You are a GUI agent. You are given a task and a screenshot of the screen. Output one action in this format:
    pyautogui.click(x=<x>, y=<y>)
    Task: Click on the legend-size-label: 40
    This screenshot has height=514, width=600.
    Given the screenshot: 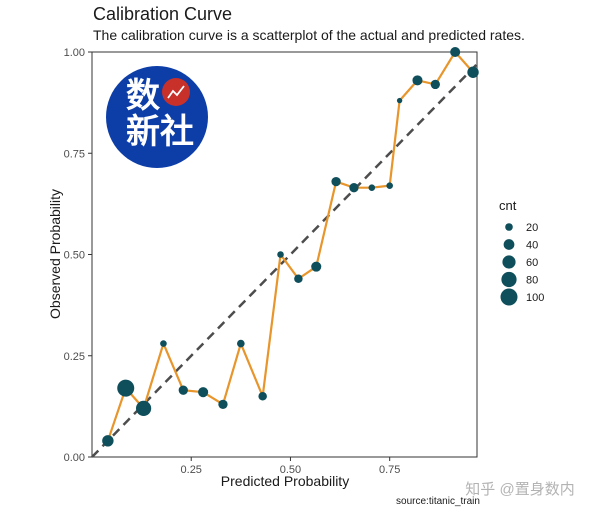 What is the action you would take?
    pyautogui.click(x=532, y=246)
    